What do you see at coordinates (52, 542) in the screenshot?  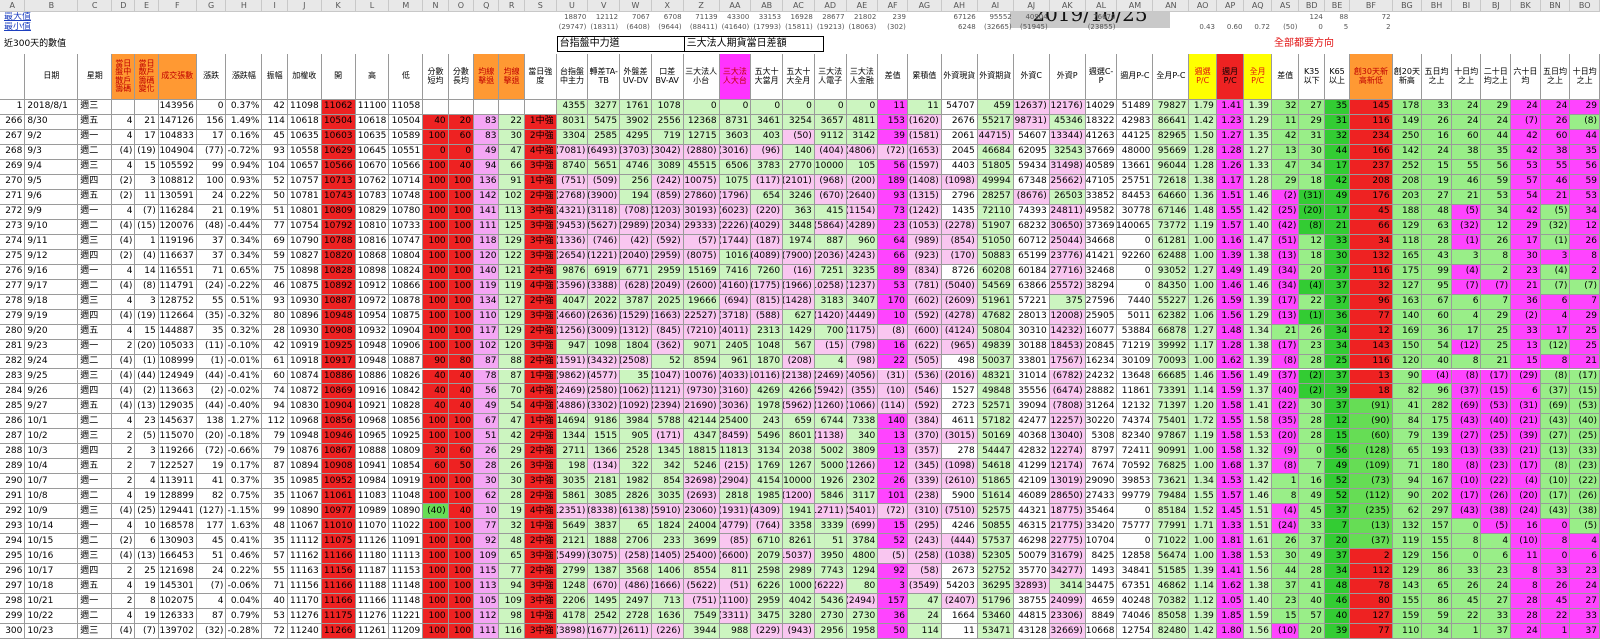 I see `cell: 10/15` at bounding box center [52, 542].